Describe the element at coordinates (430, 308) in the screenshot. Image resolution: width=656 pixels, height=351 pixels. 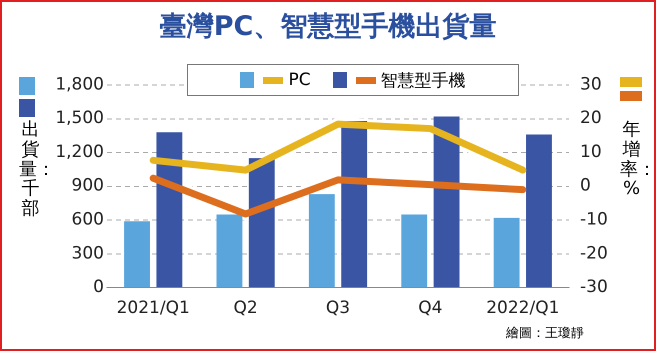
I see `x-tick-label: Q4` at that location.